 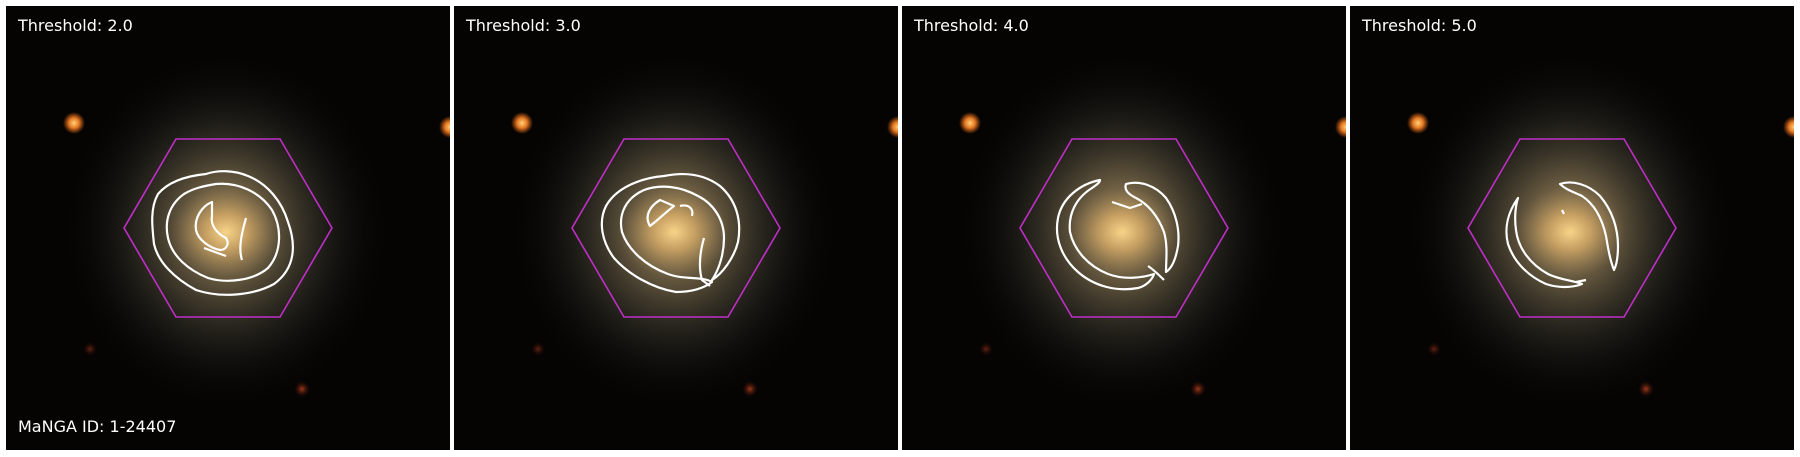 I want to click on threshold-label: Threshold: 2.0, so click(x=75, y=25).